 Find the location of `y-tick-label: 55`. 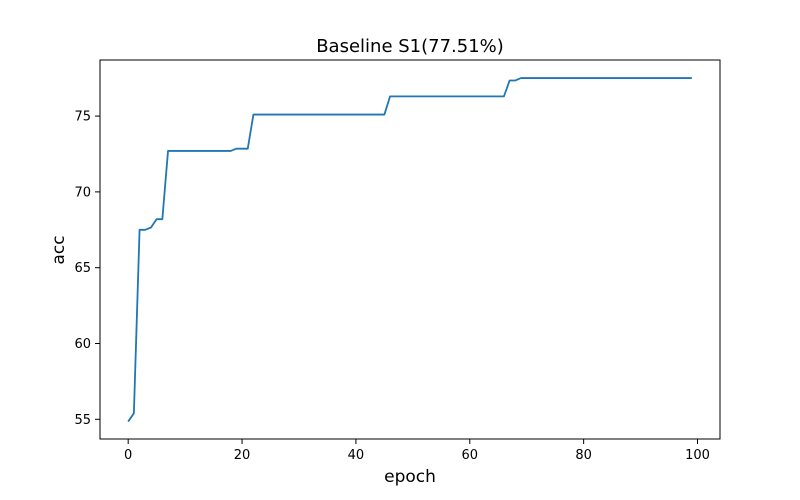

y-tick-label: 55 is located at coordinates (82, 420).